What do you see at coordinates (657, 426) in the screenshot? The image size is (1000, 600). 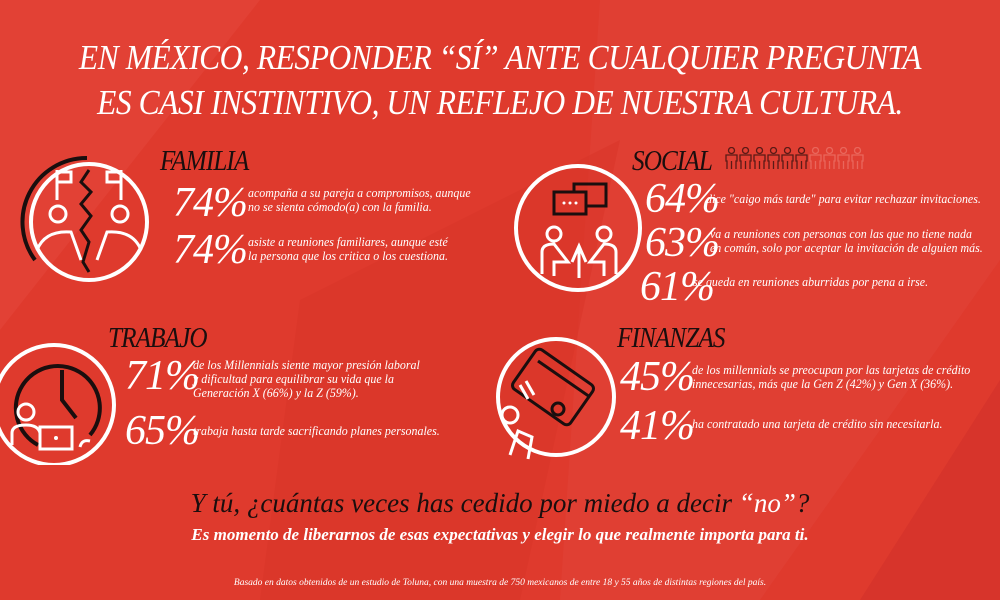 I see `finanzas-stat-2-pct: 41%` at bounding box center [657, 426].